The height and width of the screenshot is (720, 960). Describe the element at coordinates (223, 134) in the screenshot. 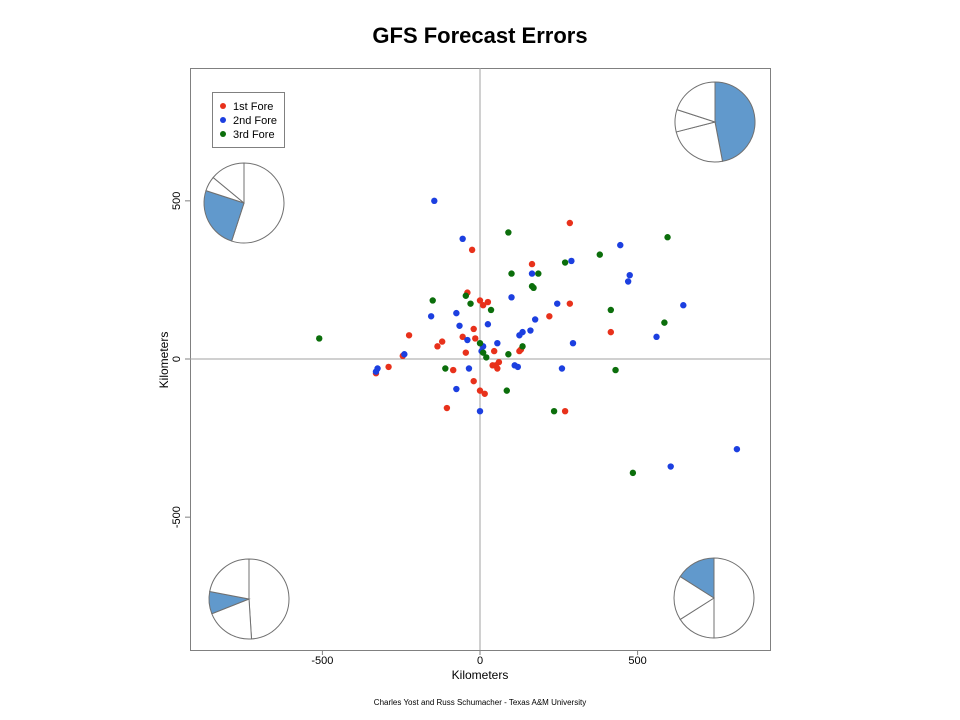

I see `legend-marker` at that location.